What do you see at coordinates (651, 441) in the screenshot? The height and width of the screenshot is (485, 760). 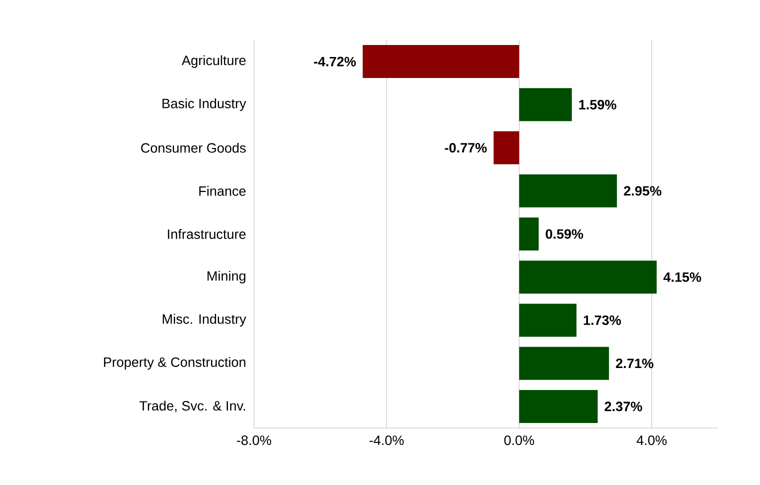 I see `x-tick-label: 4.0%` at bounding box center [651, 441].